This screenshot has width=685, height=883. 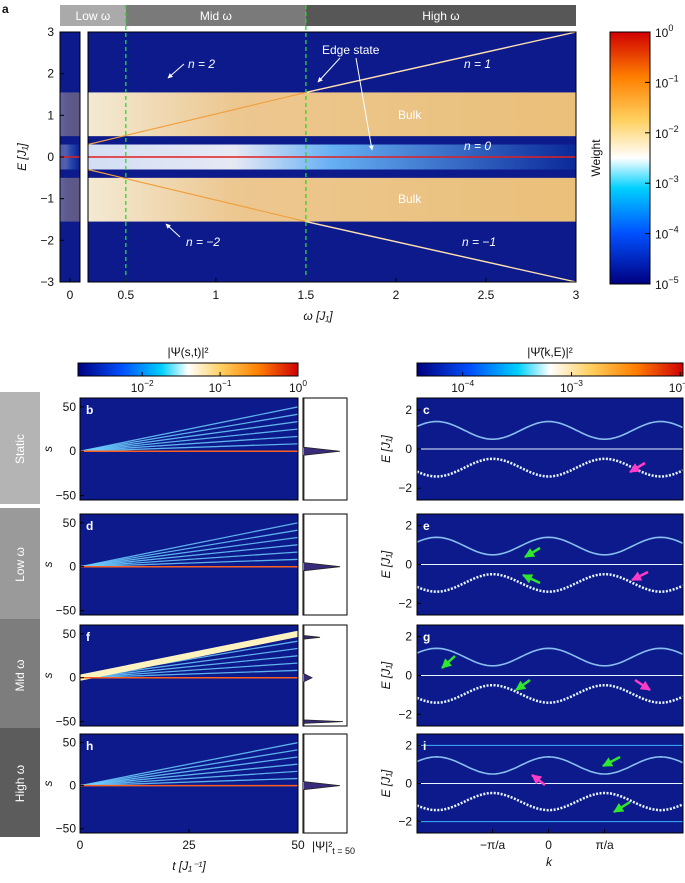 What do you see at coordinates (470, 383) in the screenshot?
I see `tick-exponent: −4` at bounding box center [470, 383].